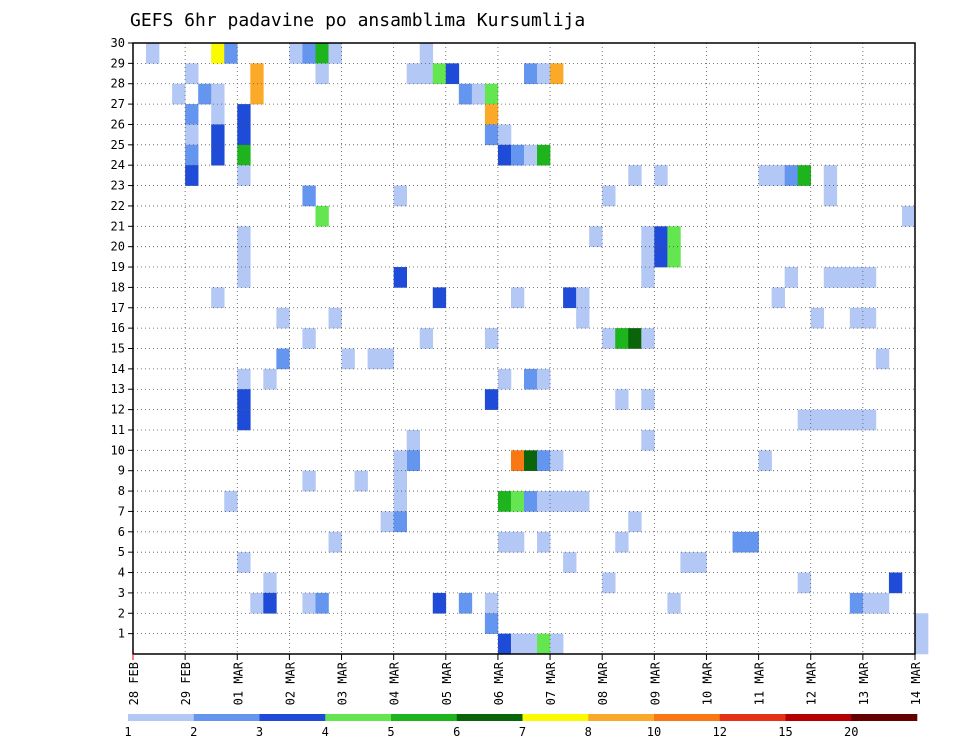 The width and height of the screenshot is (960, 742). What do you see at coordinates (118, 267) in the screenshot?
I see `y-tick-label: 19` at bounding box center [118, 267].